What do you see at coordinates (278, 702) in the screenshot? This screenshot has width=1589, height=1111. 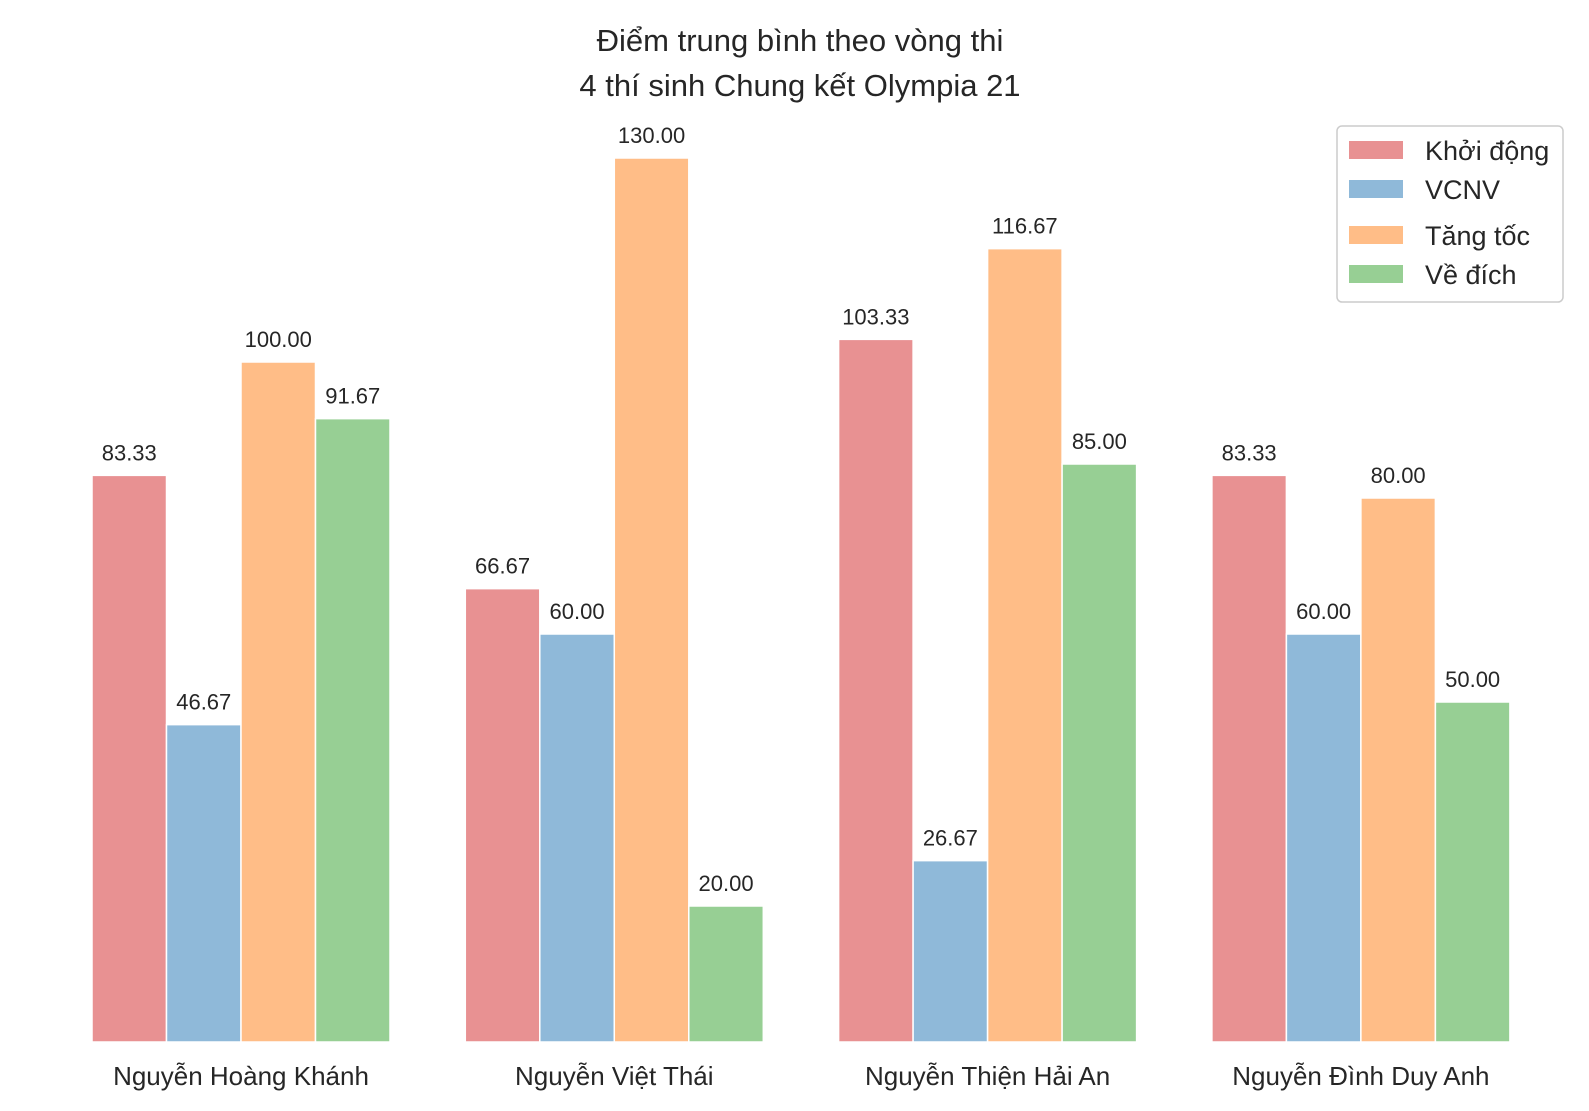 I see `bar-tang-toc-nguyen-hoang-khanh` at bounding box center [278, 702].